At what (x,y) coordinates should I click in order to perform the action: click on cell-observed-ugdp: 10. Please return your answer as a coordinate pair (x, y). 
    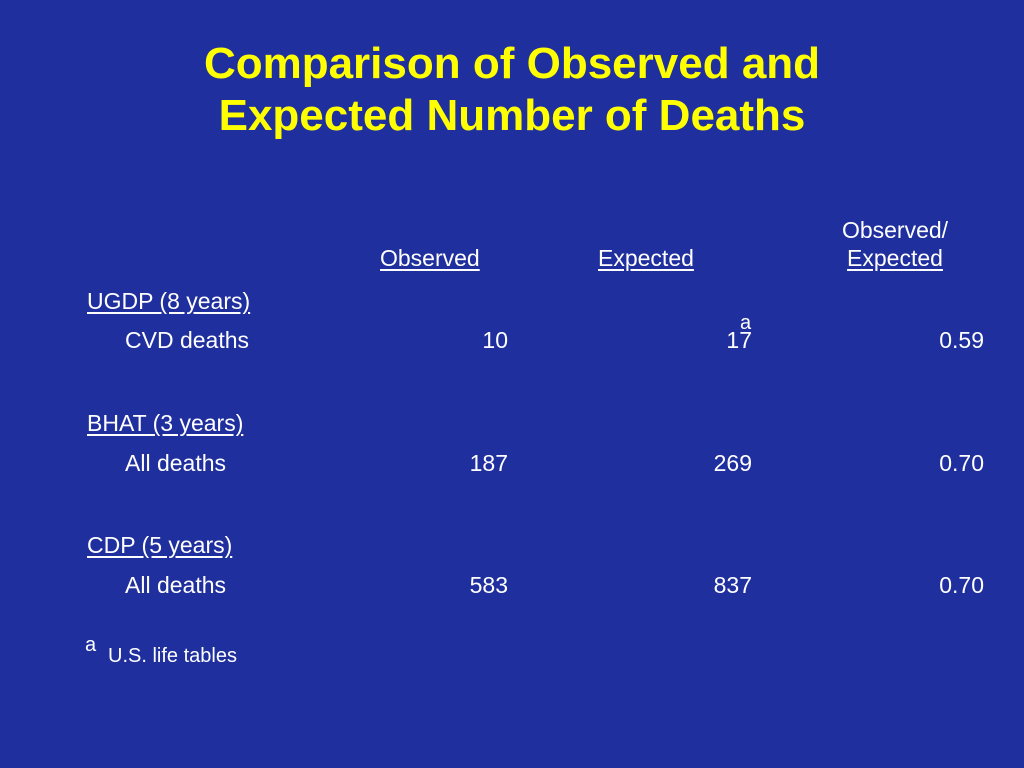
    Looking at the image, I should click on (495, 340).